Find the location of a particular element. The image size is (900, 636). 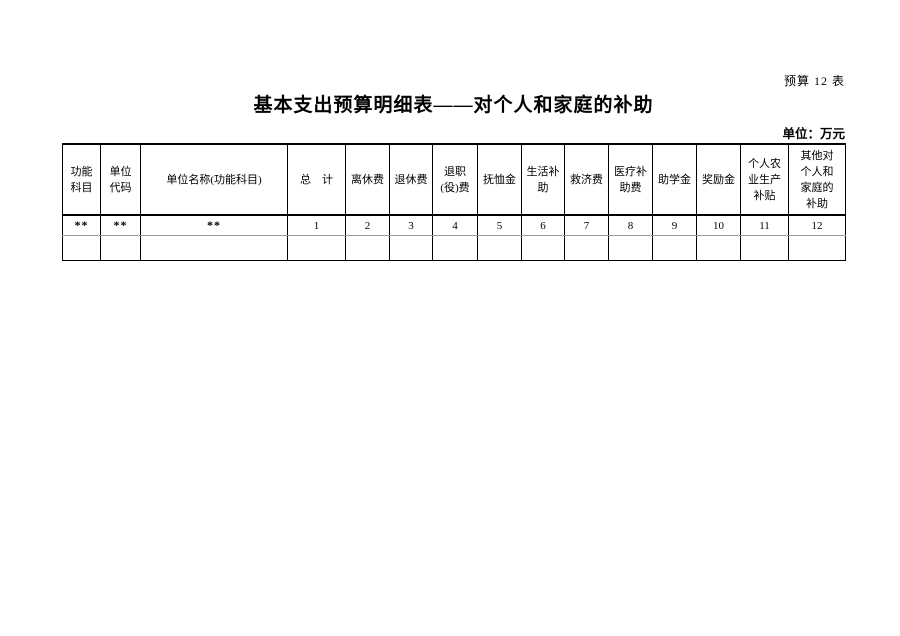

column-header: 救济费 is located at coordinates (586, 179).